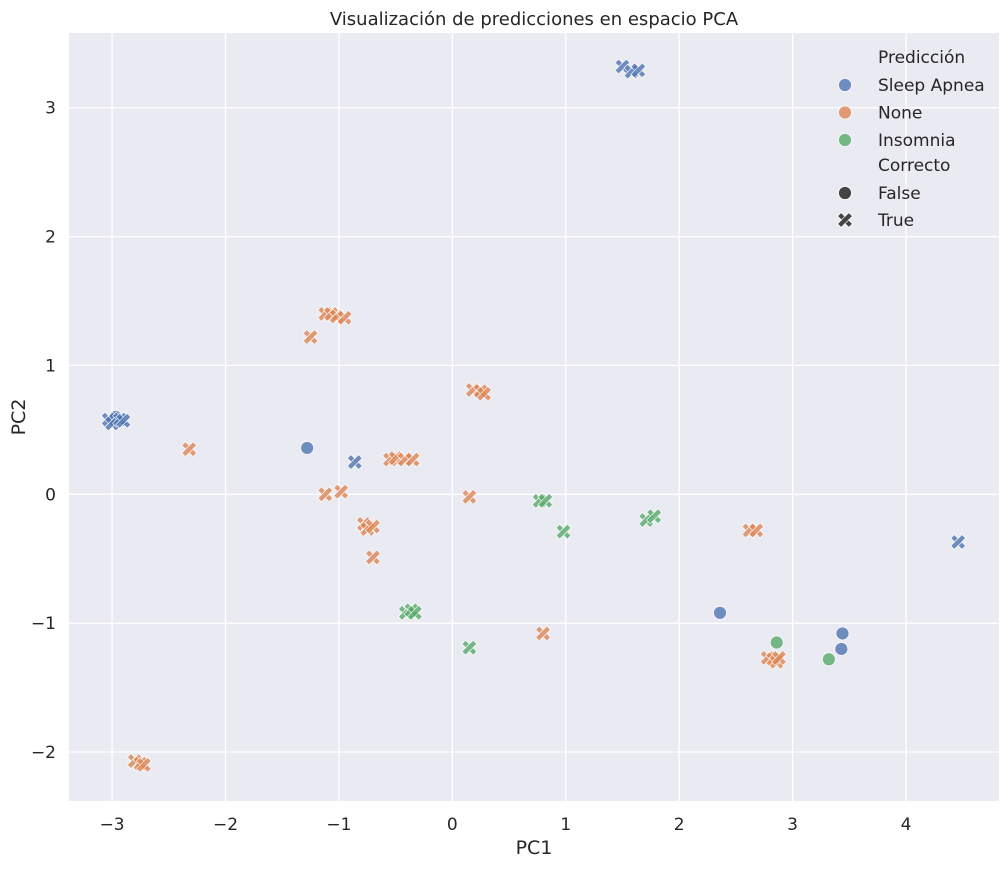 The image size is (1008, 869). I want to click on y-tick-label: −1, so click(43, 624).